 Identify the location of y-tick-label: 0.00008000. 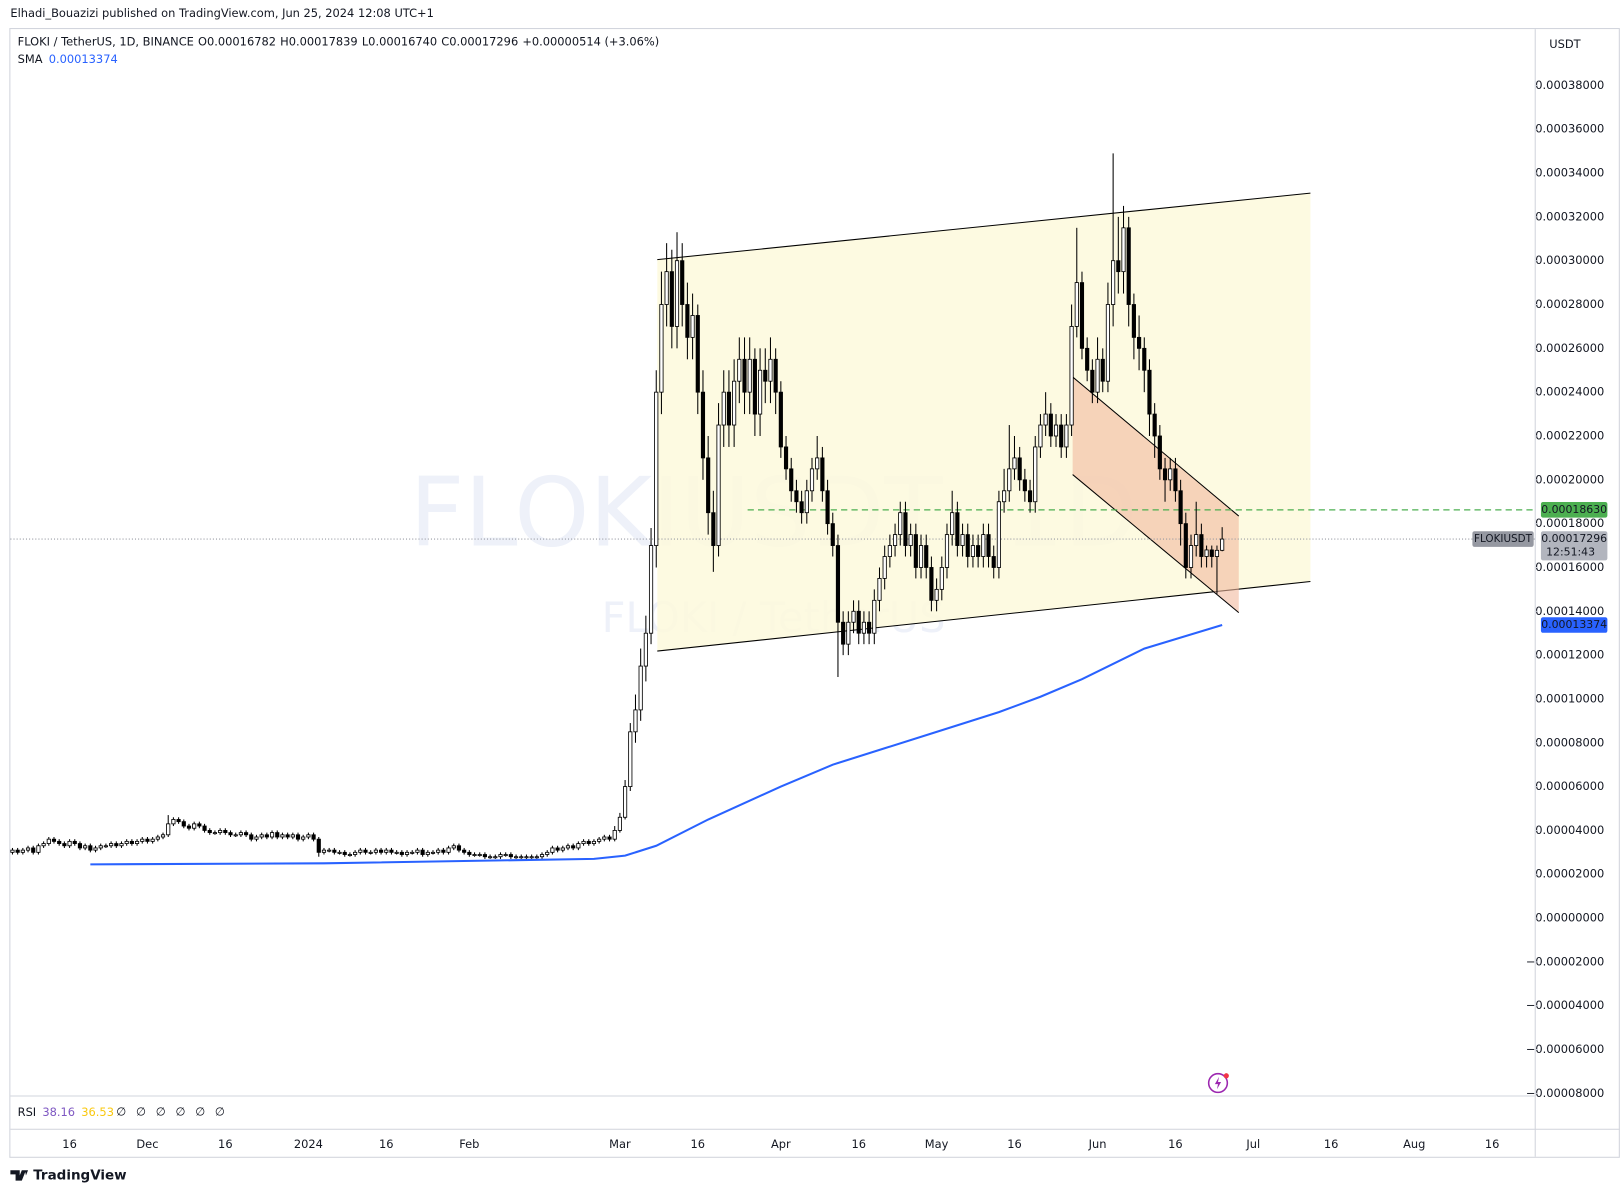
(1569, 742).